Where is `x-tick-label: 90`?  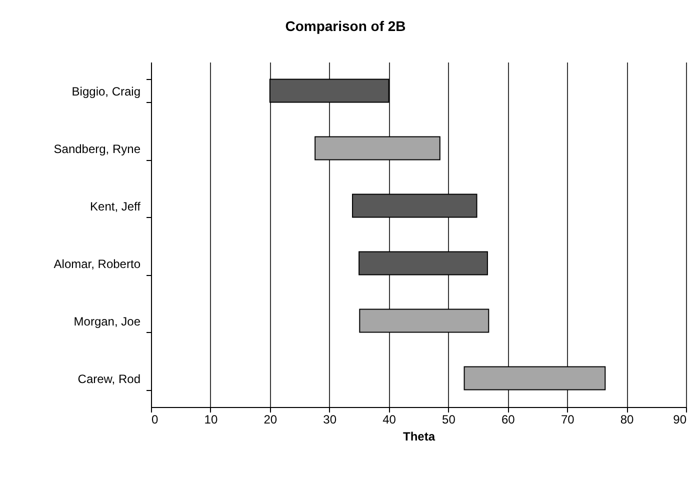
x-tick-label: 90 is located at coordinates (680, 419).